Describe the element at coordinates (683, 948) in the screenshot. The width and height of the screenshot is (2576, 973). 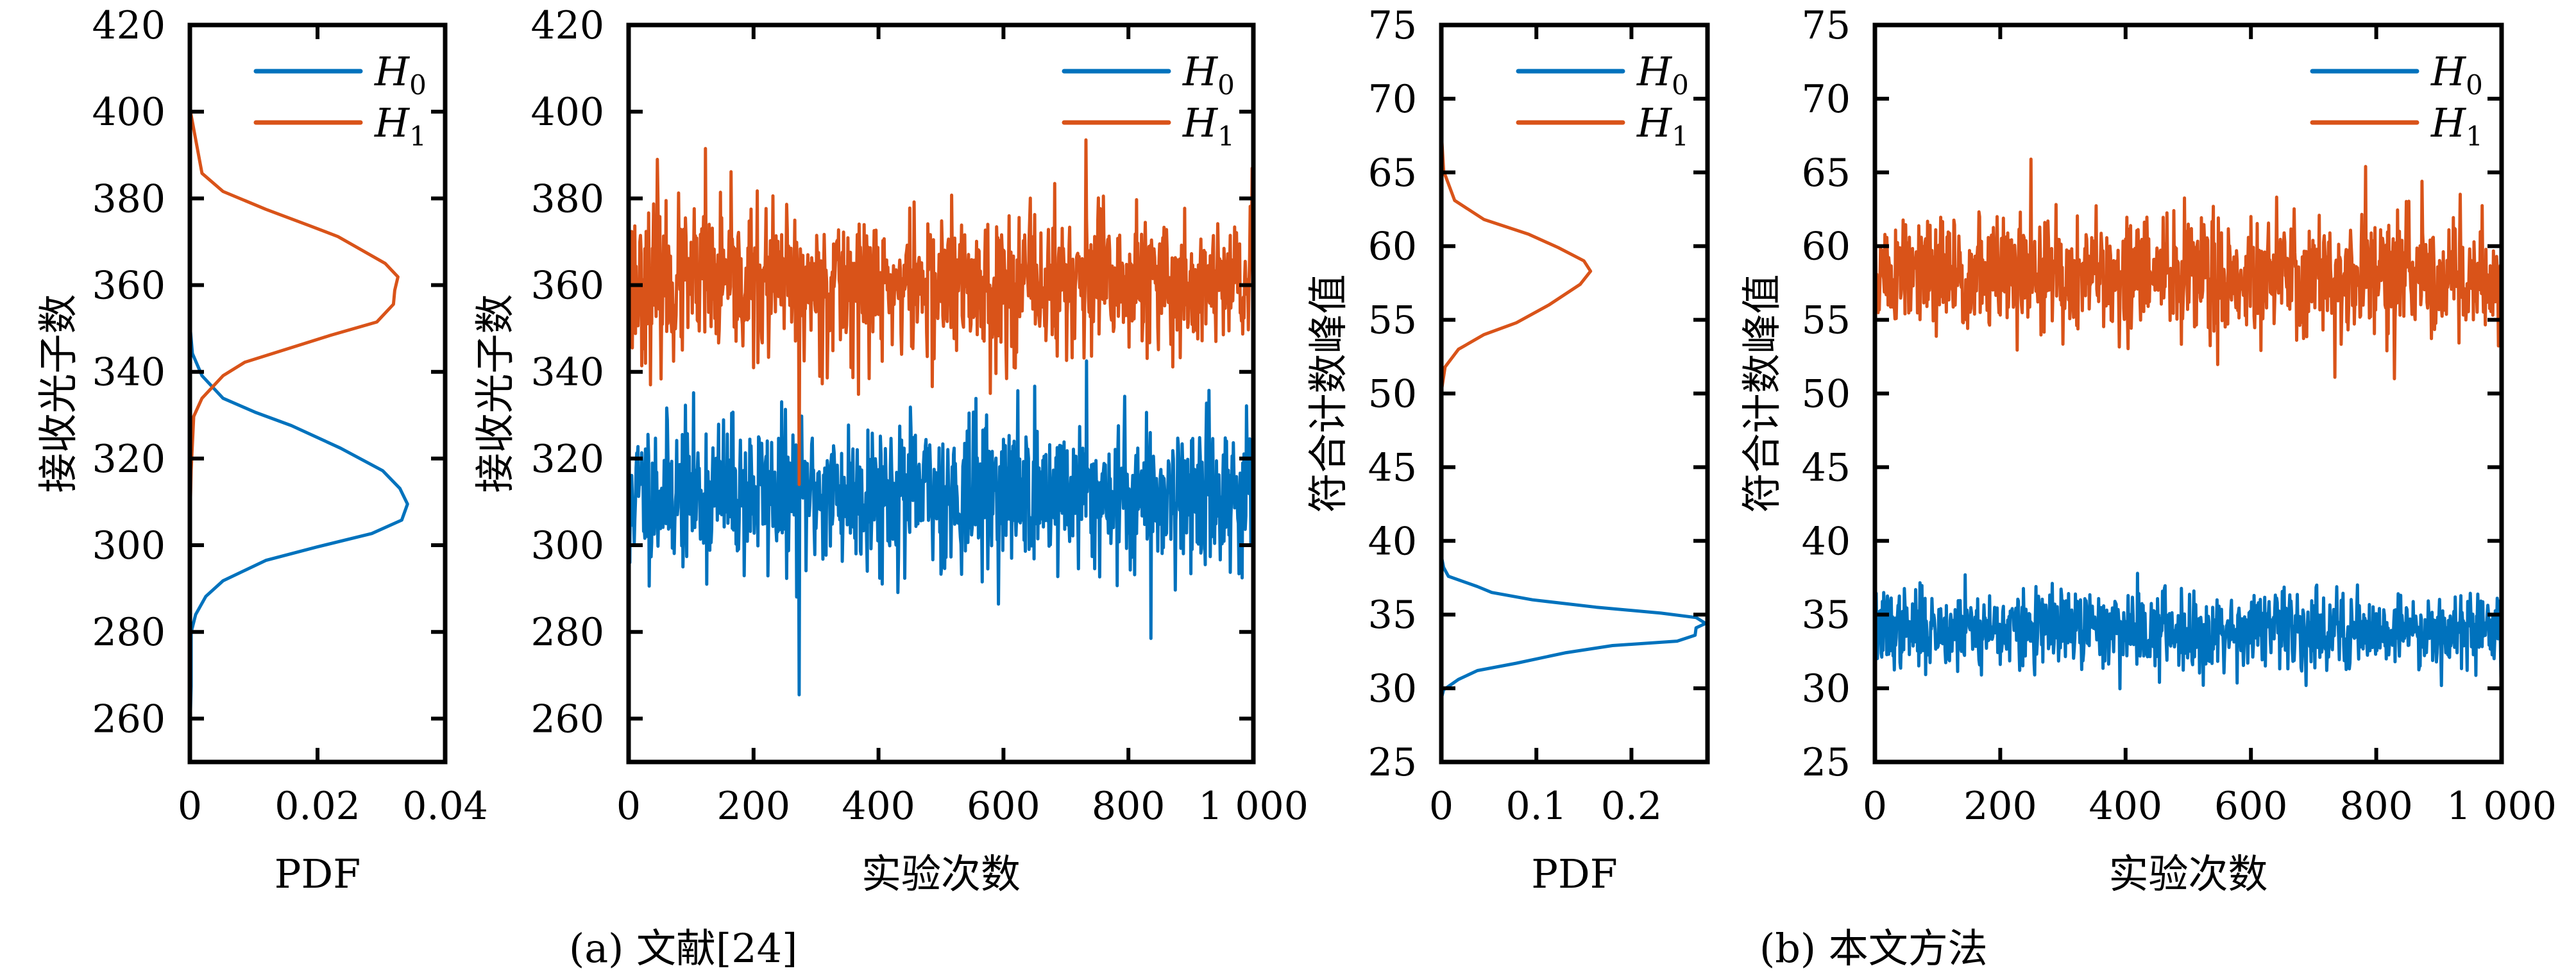
I see `caption-a: (a) 文献[24]` at that location.